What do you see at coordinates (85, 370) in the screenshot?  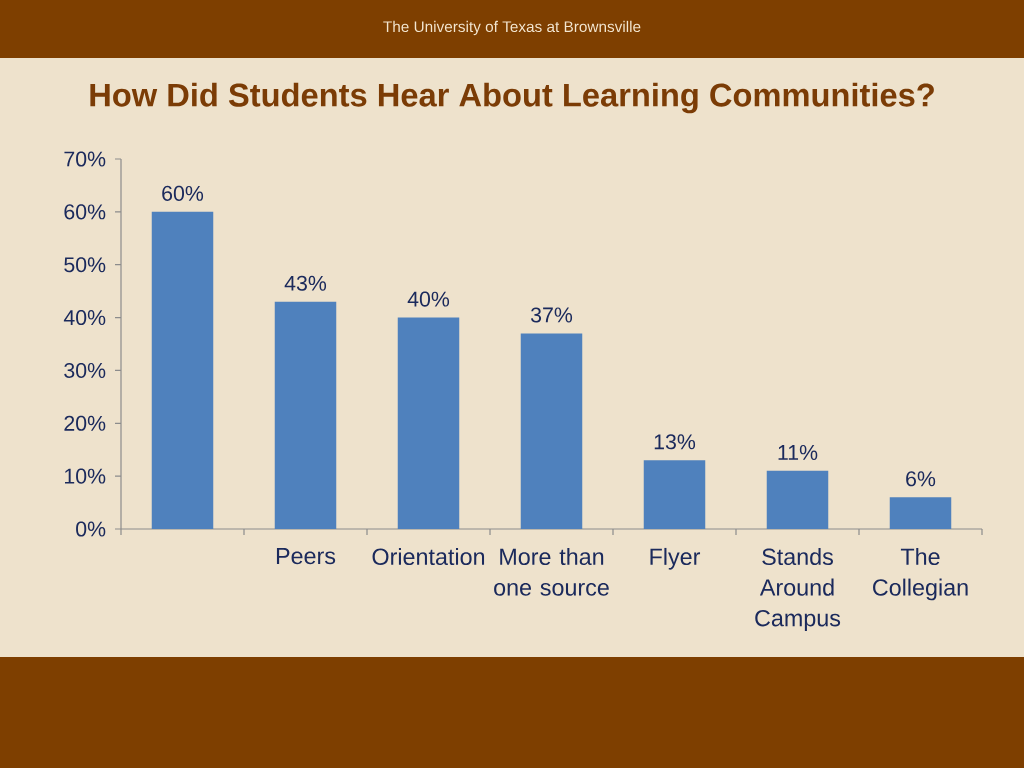 I see `y-tick-label: 30%` at bounding box center [85, 370].